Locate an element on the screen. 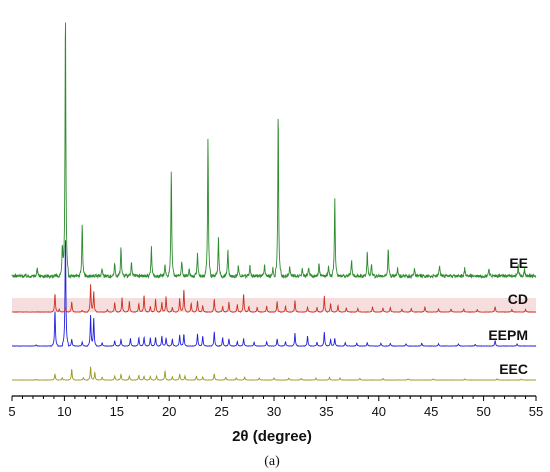 The image size is (550, 472). x-axis-title: 2θ (degree) is located at coordinates (272, 436).